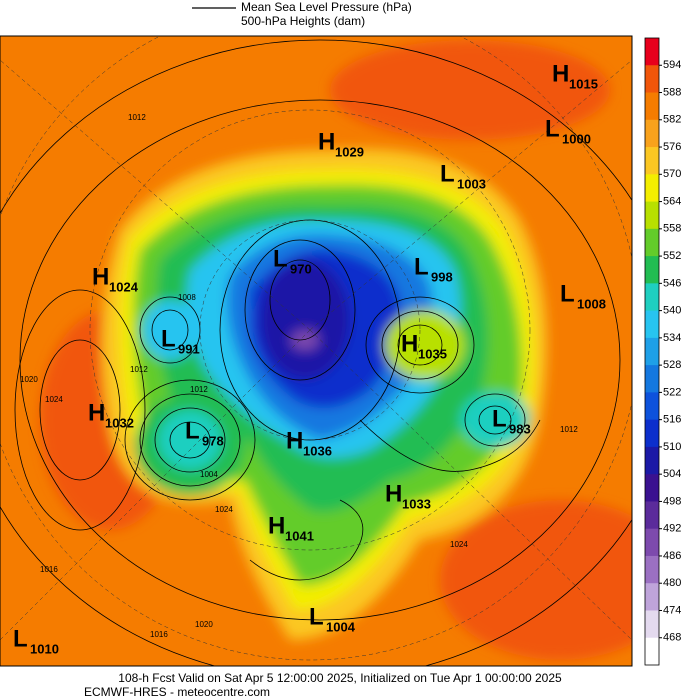 The width and height of the screenshot is (681, 700). I want to click on center-pressure: 1041, so click(299, 535).